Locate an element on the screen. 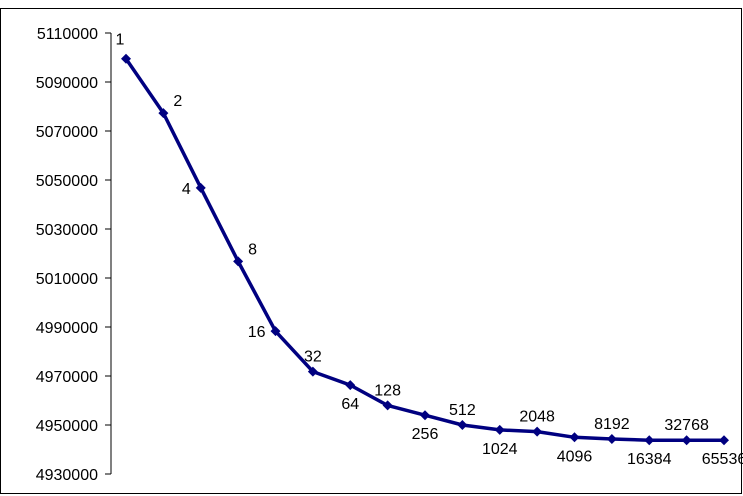  data-point-label: 16 is located at coordinates (257, 332).